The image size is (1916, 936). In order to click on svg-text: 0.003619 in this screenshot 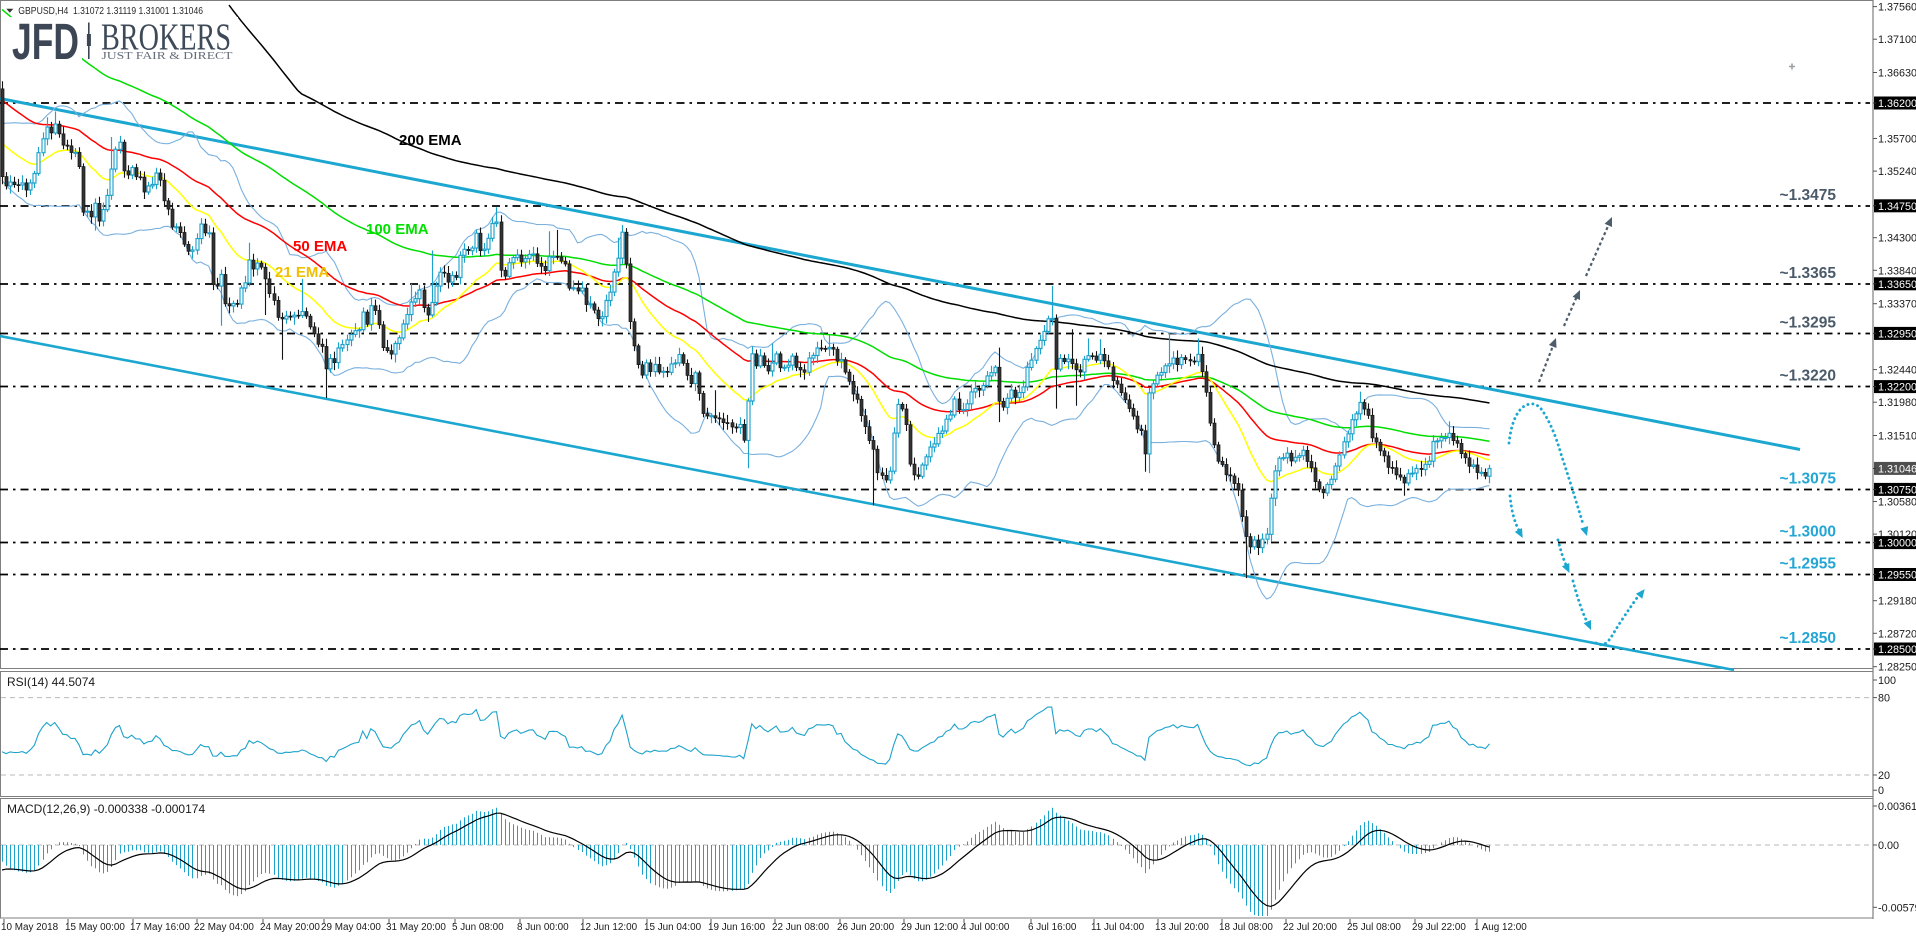, I will do `click(1897, 807)`.